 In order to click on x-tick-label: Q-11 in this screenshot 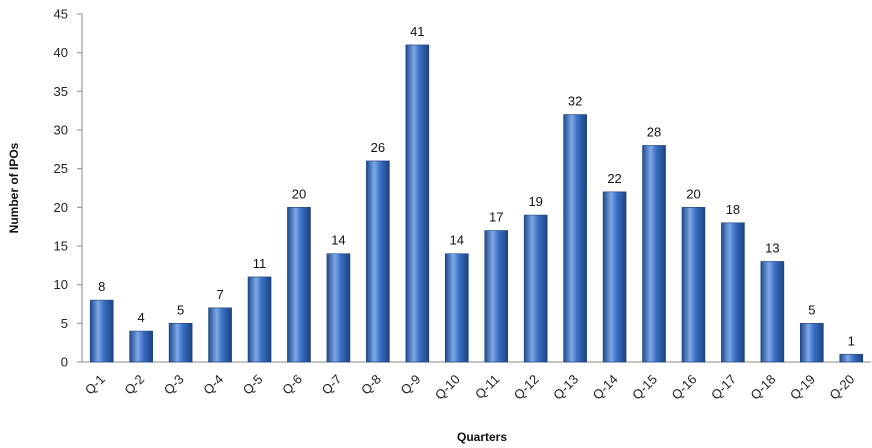, I will do `click(487, 387)`.